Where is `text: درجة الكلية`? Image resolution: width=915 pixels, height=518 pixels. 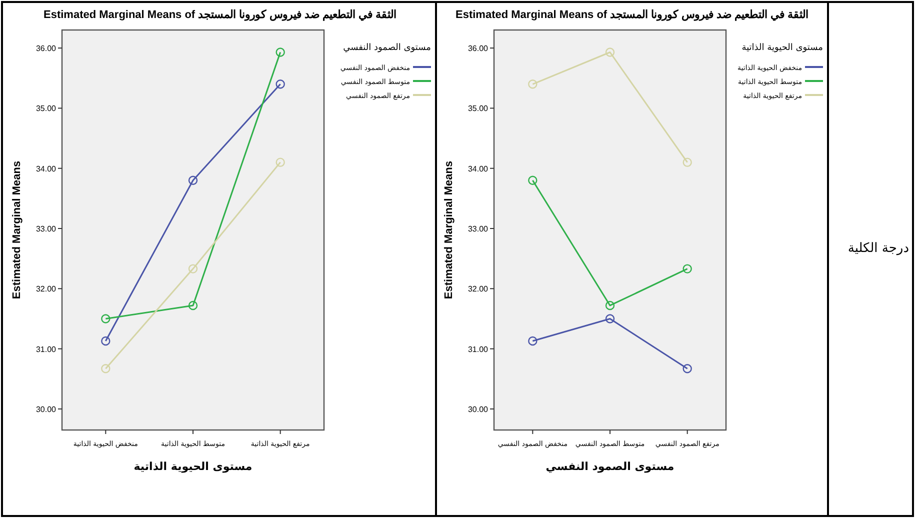 text: درجة الكلية is located at coordinates (879, 248).